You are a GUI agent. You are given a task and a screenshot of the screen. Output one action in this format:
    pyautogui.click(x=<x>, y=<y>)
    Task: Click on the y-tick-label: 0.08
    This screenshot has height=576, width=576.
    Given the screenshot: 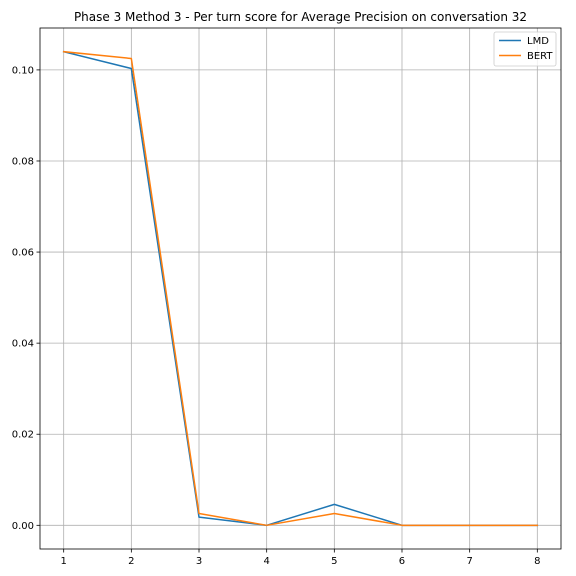 What is the action you would take?
    pyautogui.click(x=23, y=161)
    